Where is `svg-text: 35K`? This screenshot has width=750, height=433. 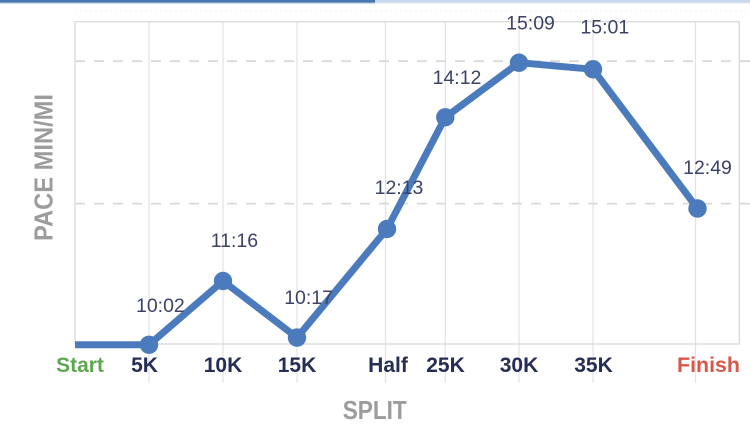 svg-text: 35K is located at coordinates (593, 365).